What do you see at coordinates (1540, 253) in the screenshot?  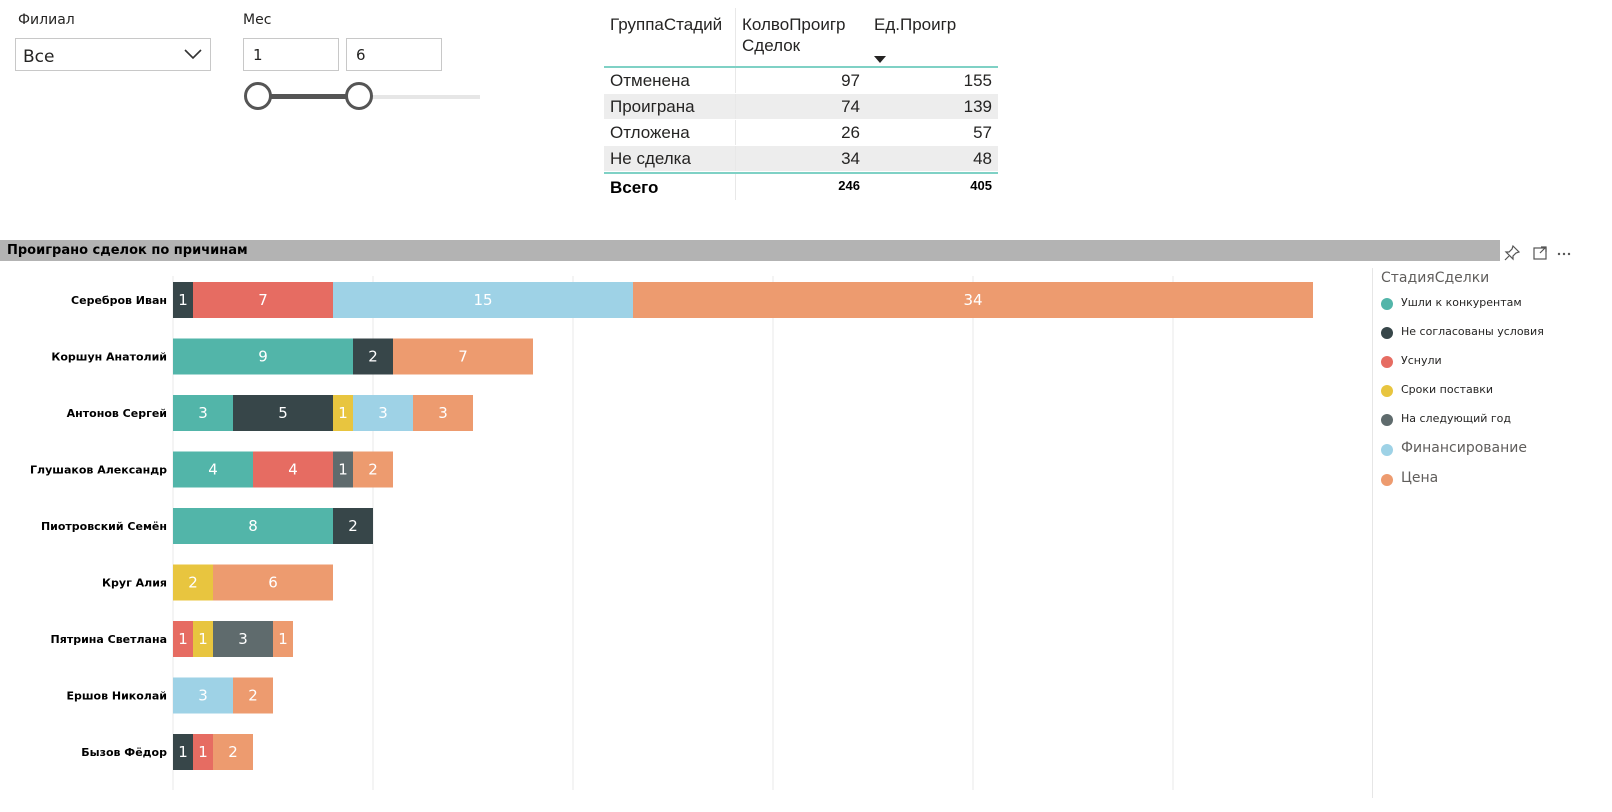 I see `focus-mode-icon` at bounding box center [1540, 253].